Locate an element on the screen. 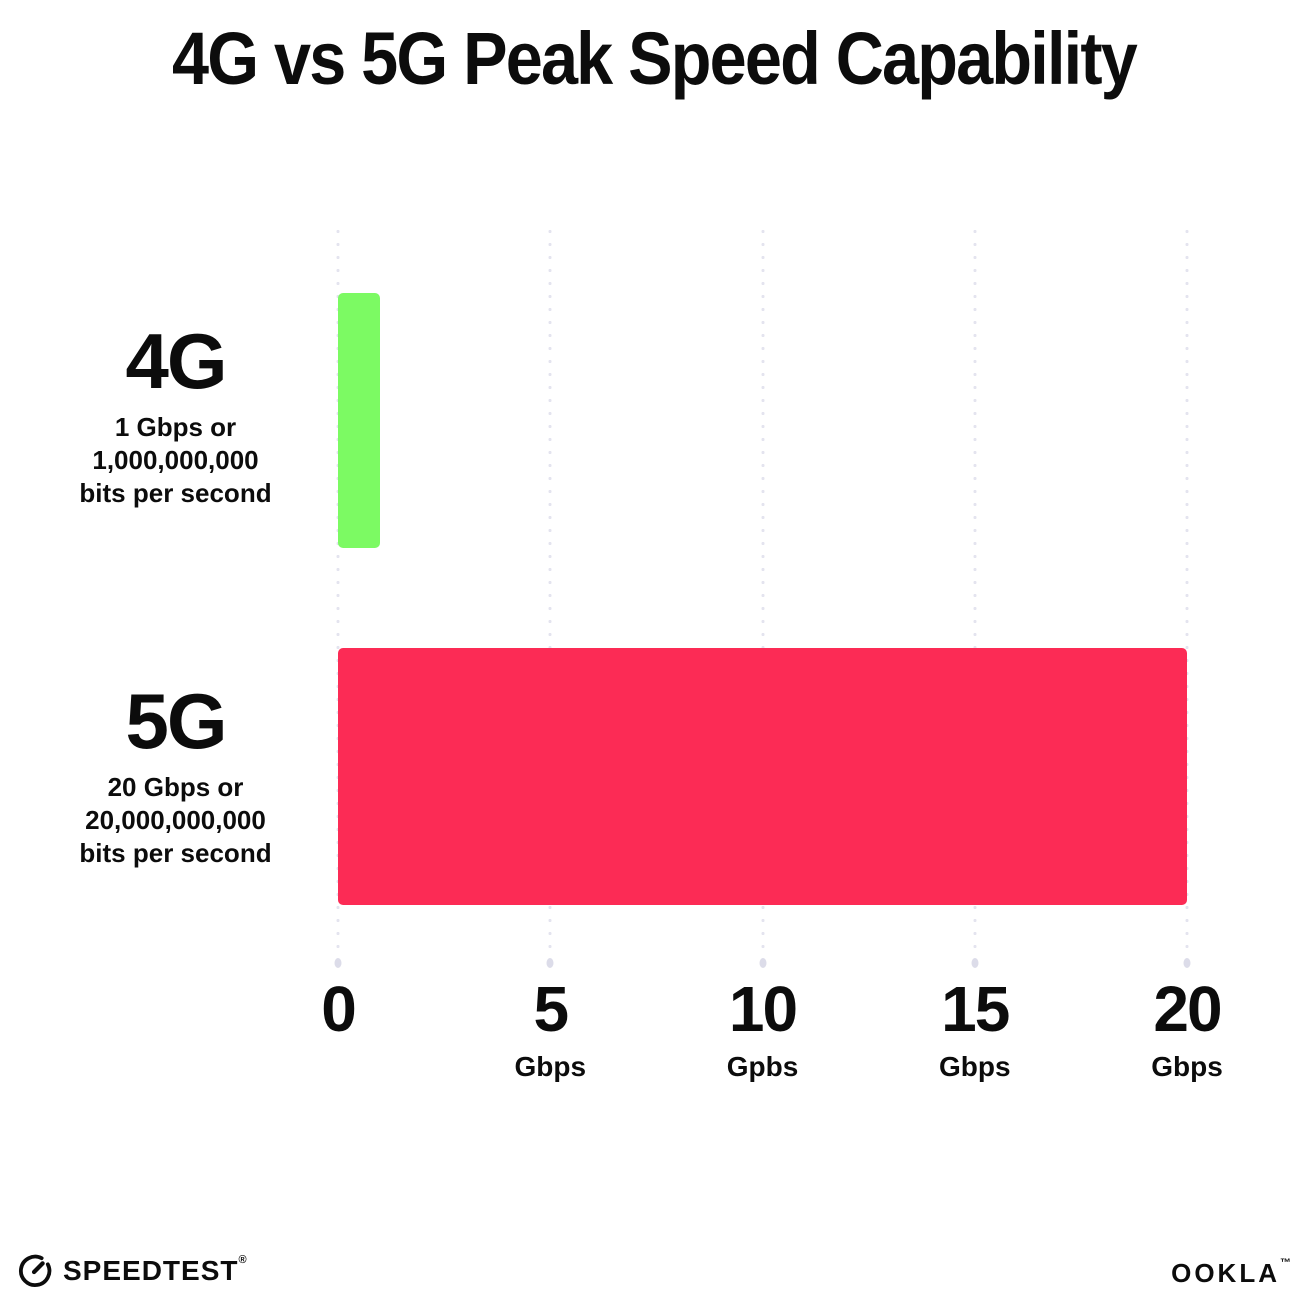  speedtest-logo: SPEEDTEST® is located at coordinates (132, 1271).